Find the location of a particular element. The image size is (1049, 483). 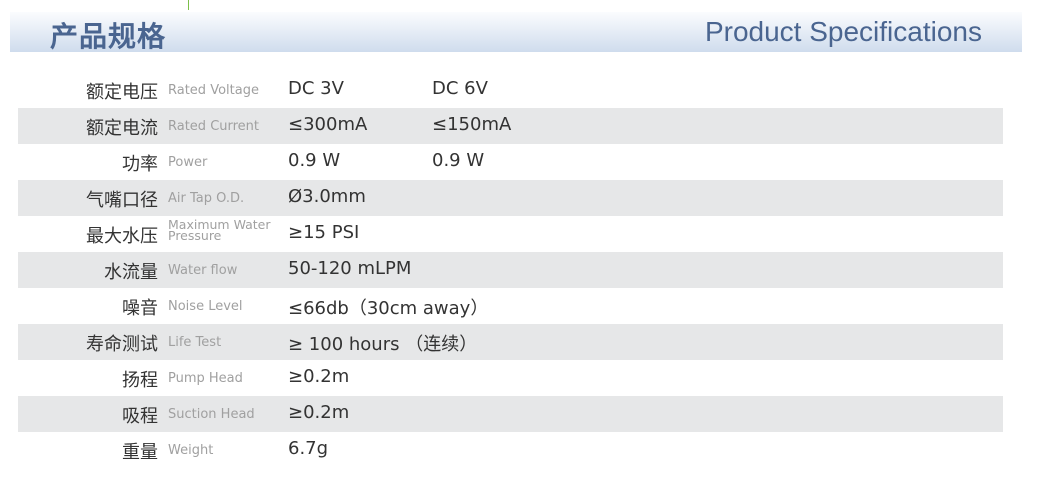

spec-value-2: 0.9 W is located at coordinates (458, 160).